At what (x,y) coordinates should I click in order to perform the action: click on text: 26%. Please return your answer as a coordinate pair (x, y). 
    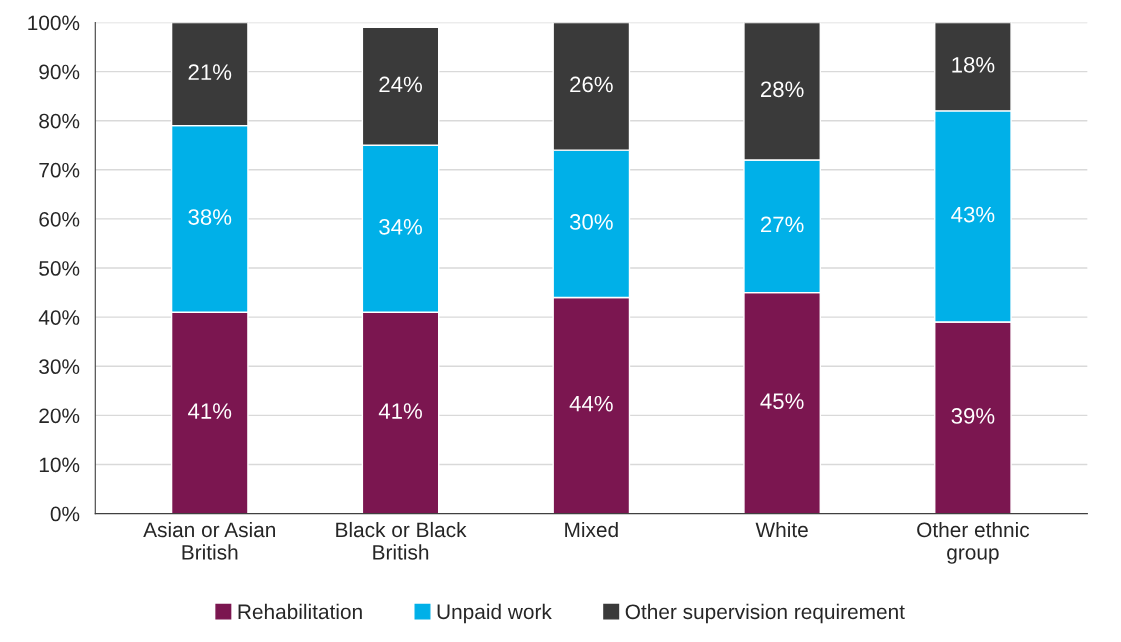
    Looking at the image, I should click on (591, 84).